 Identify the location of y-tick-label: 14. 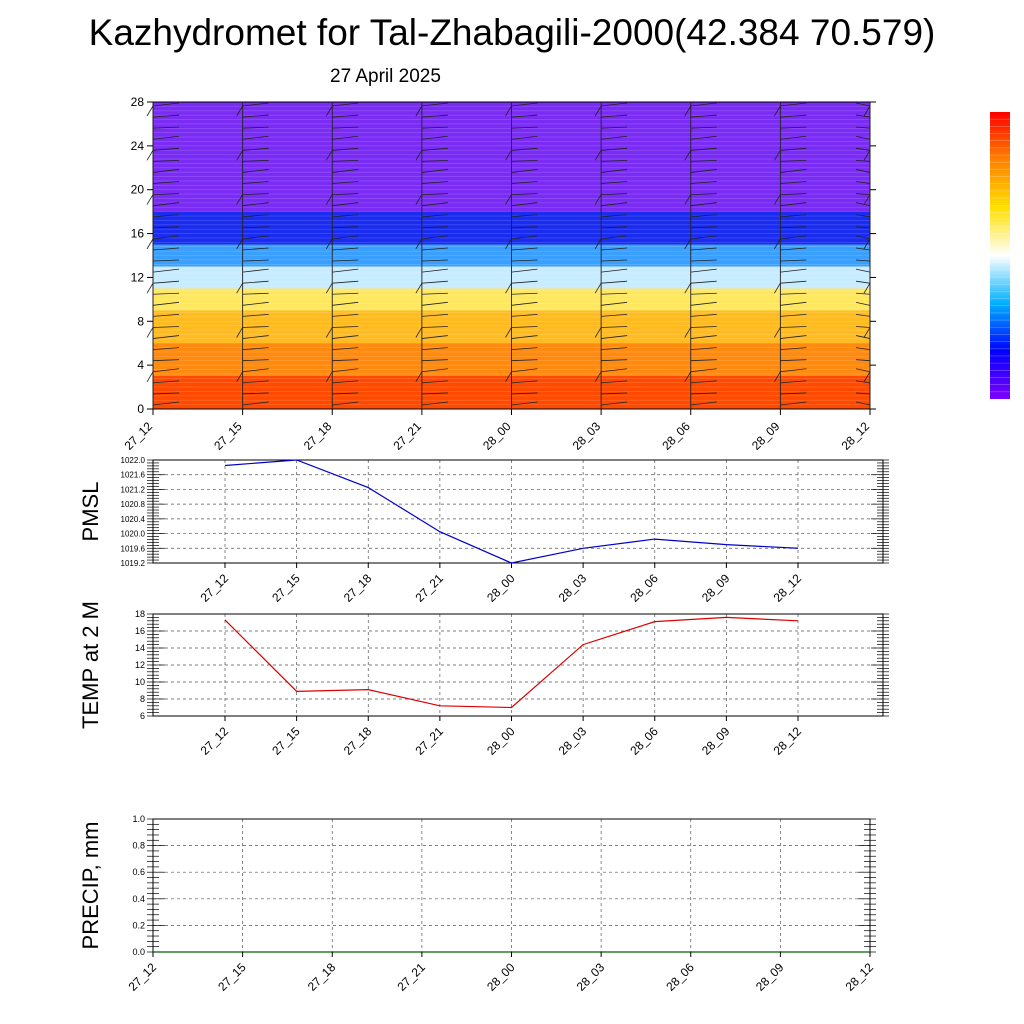
(140, 648).